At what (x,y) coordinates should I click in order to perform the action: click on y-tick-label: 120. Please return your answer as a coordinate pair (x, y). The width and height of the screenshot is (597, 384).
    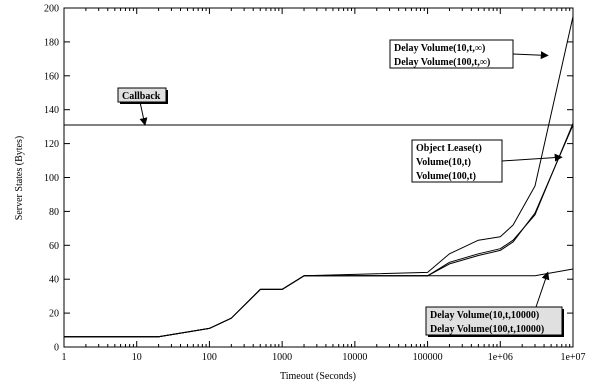
    Looking at the image, I should click on (51, 144).